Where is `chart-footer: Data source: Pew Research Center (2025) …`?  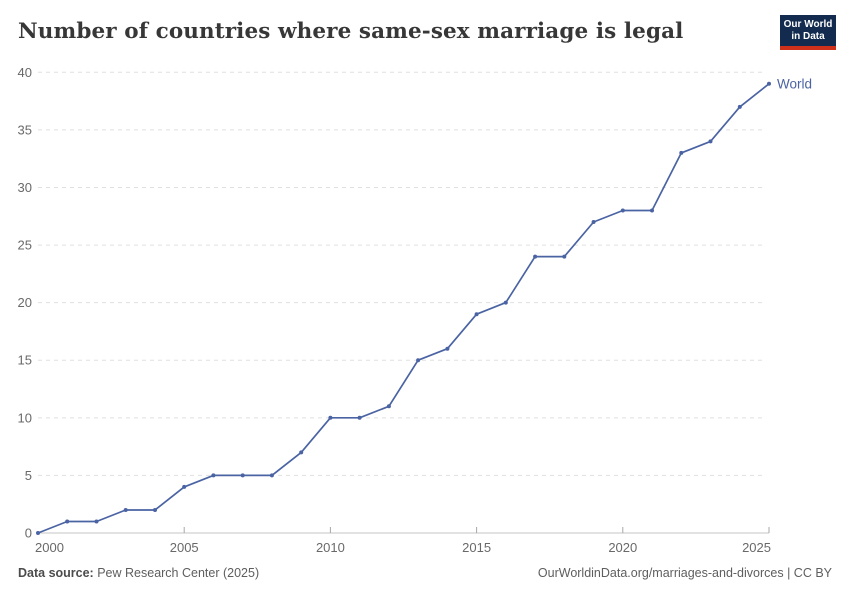 chart-footer: Data source: Pew Research Center (2025) … is located at coordinates (425, 573).